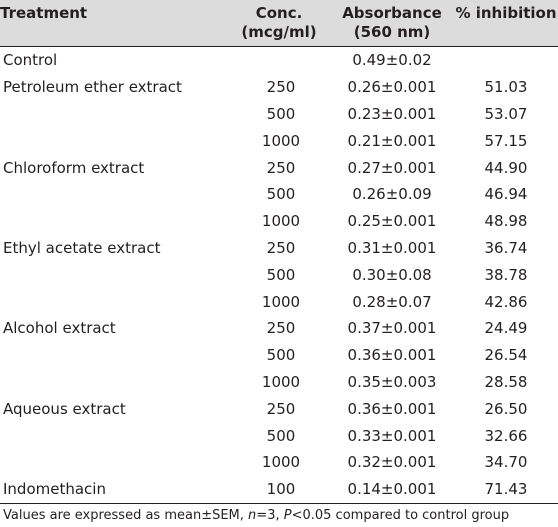 The height and width of the screenshot is (527, 558). I want to click on cell-treatment: Chloroform extract, so click(74, 167).